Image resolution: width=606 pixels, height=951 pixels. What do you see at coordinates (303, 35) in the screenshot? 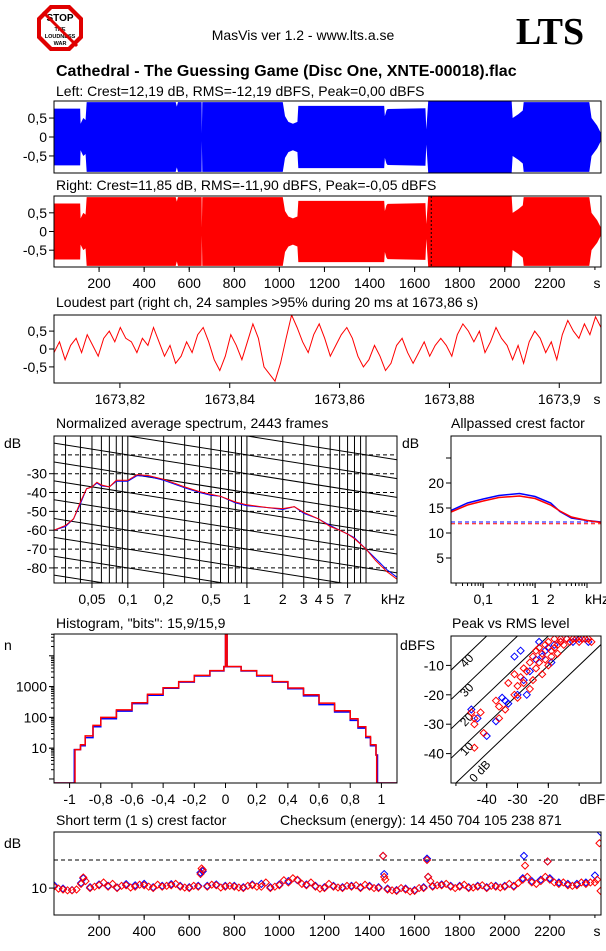
I see `app-title: MasVis ver 1.2 - www.lts.a.se` at bounding box center [303, 35].